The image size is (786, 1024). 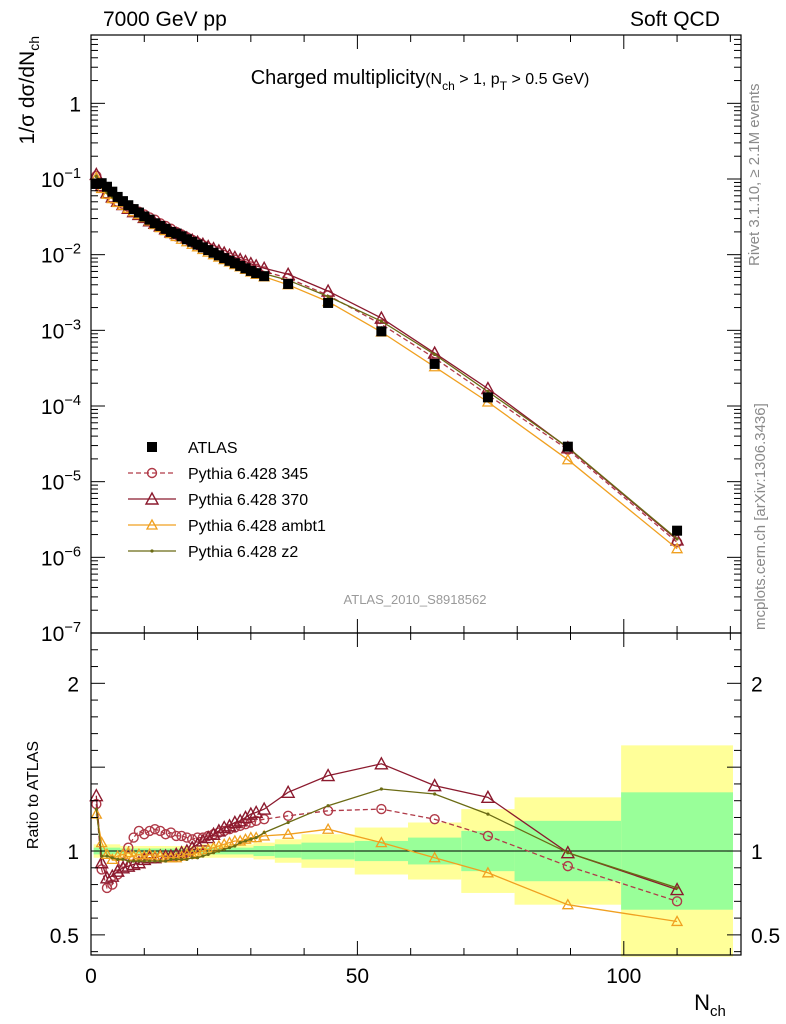 What do you see at coordinates (73, 684) in the screenshot?
I see `ratio-y-tick-label-l-2: 2` at bounding box center [73, 684].